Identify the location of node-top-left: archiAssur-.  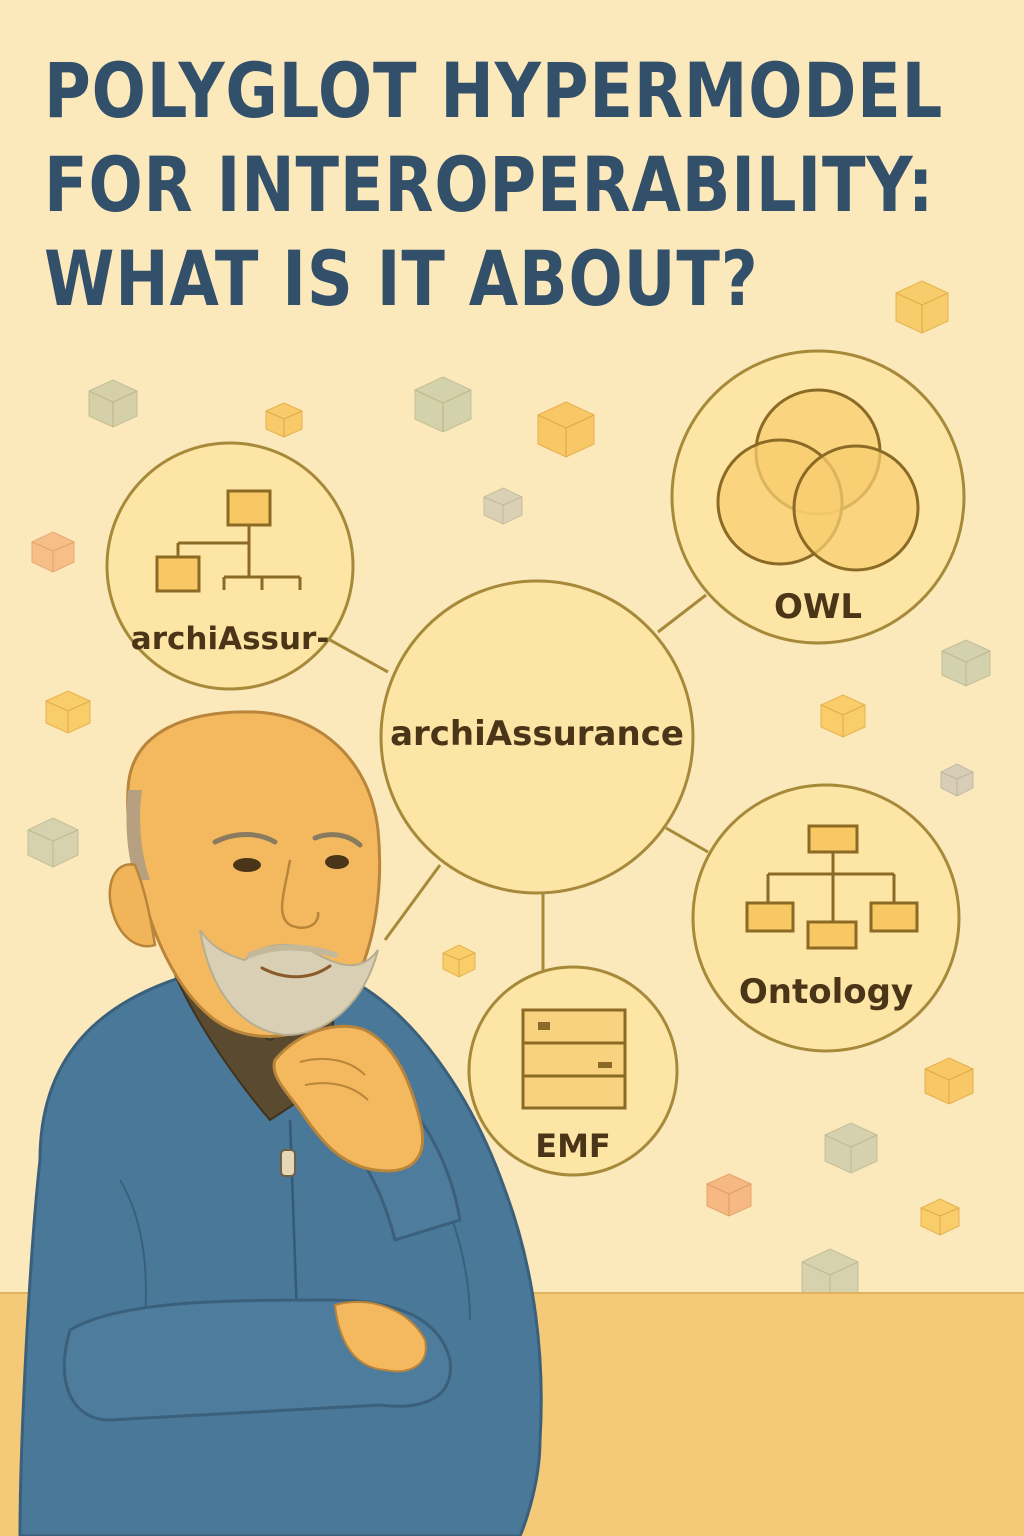
(230, 566).